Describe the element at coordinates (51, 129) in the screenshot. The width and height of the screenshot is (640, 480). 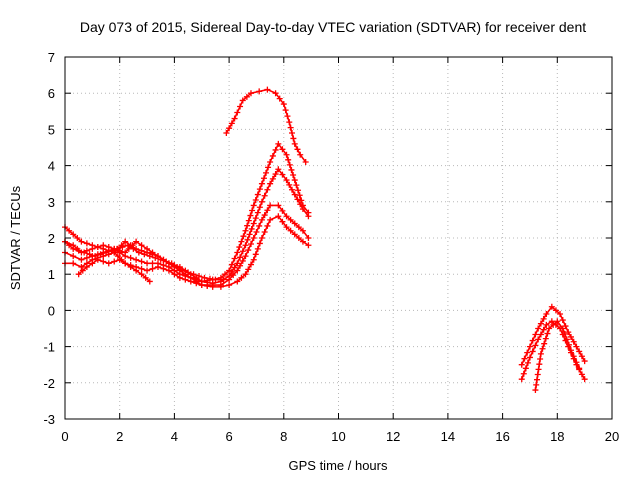
I see `y-tick-label: 5` at that location.